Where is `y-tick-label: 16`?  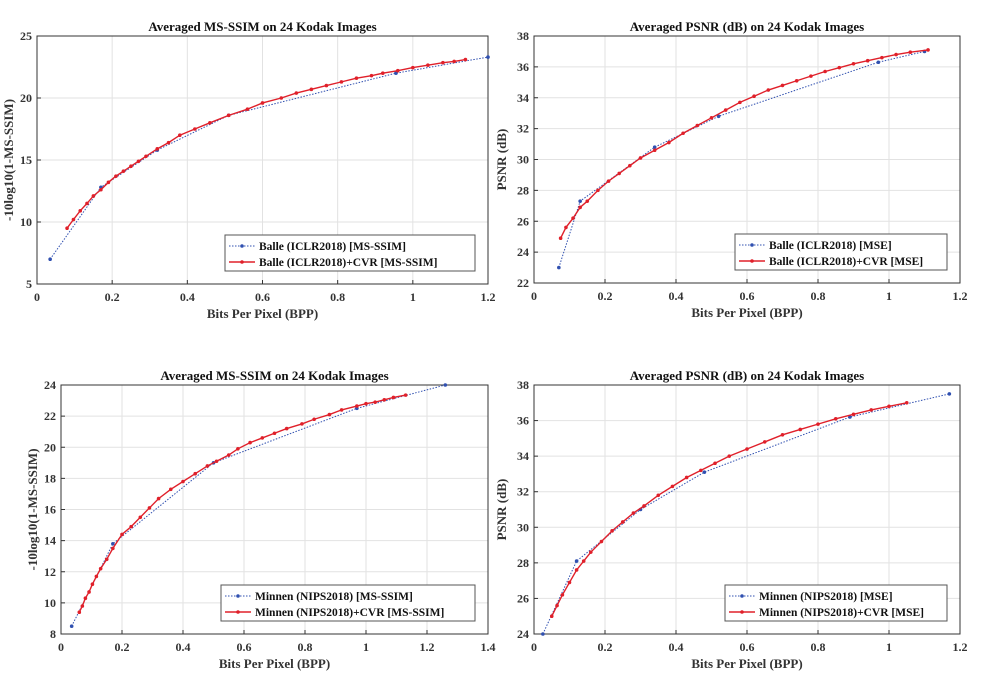 y-tick-label: 16 is located at coordinates (50, 510).